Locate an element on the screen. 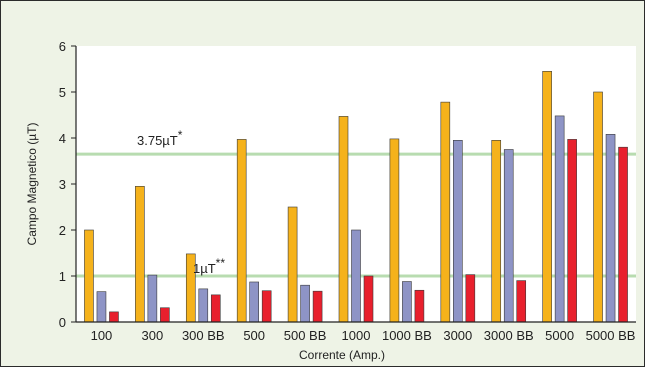  x-tick-label: 5000 is located at coordinates (559, 335).